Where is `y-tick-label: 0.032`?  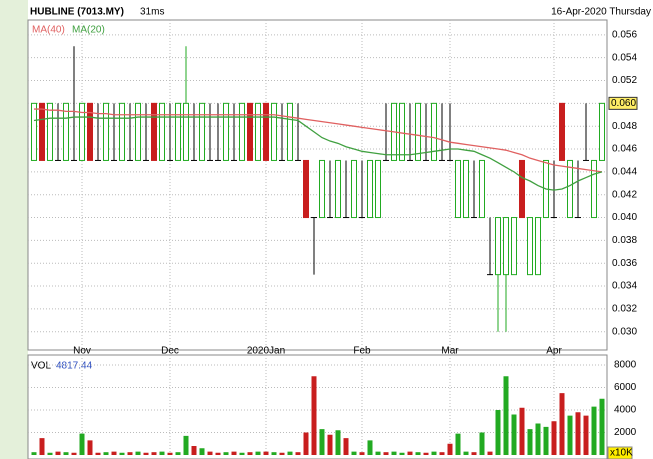 y-tick-label: 0.032 is located at coordinates (624, 309).